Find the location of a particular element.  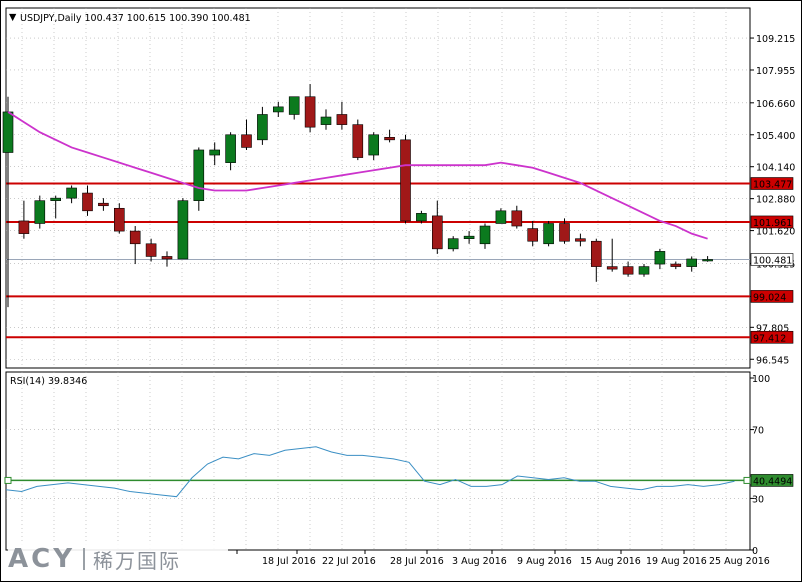

watermark-divider is located at coordinates (84, 559).